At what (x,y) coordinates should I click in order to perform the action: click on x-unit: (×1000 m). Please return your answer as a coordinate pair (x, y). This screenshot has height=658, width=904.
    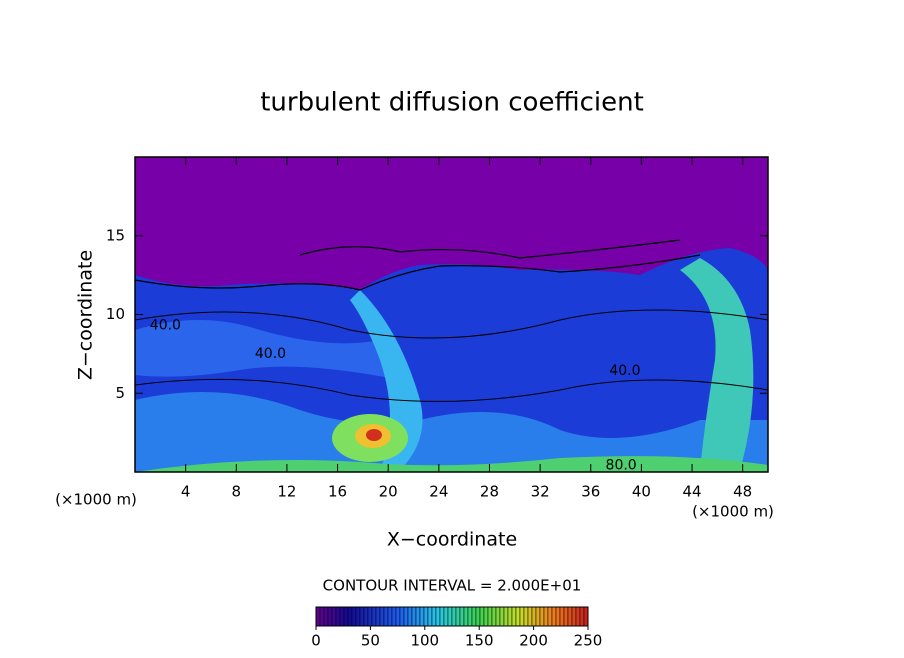
    Looking at the image, I should click on (733, 512).